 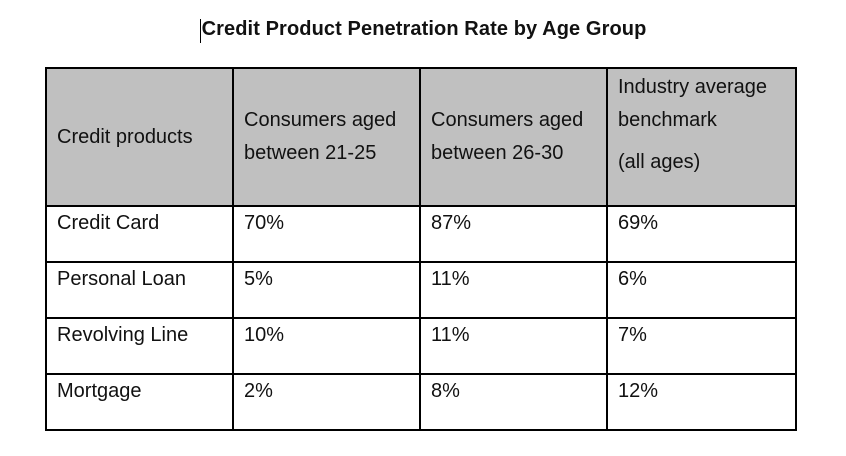 I want to click on header-age-21-25: Consumers aged between 21-25, so click(x=326, y=137).